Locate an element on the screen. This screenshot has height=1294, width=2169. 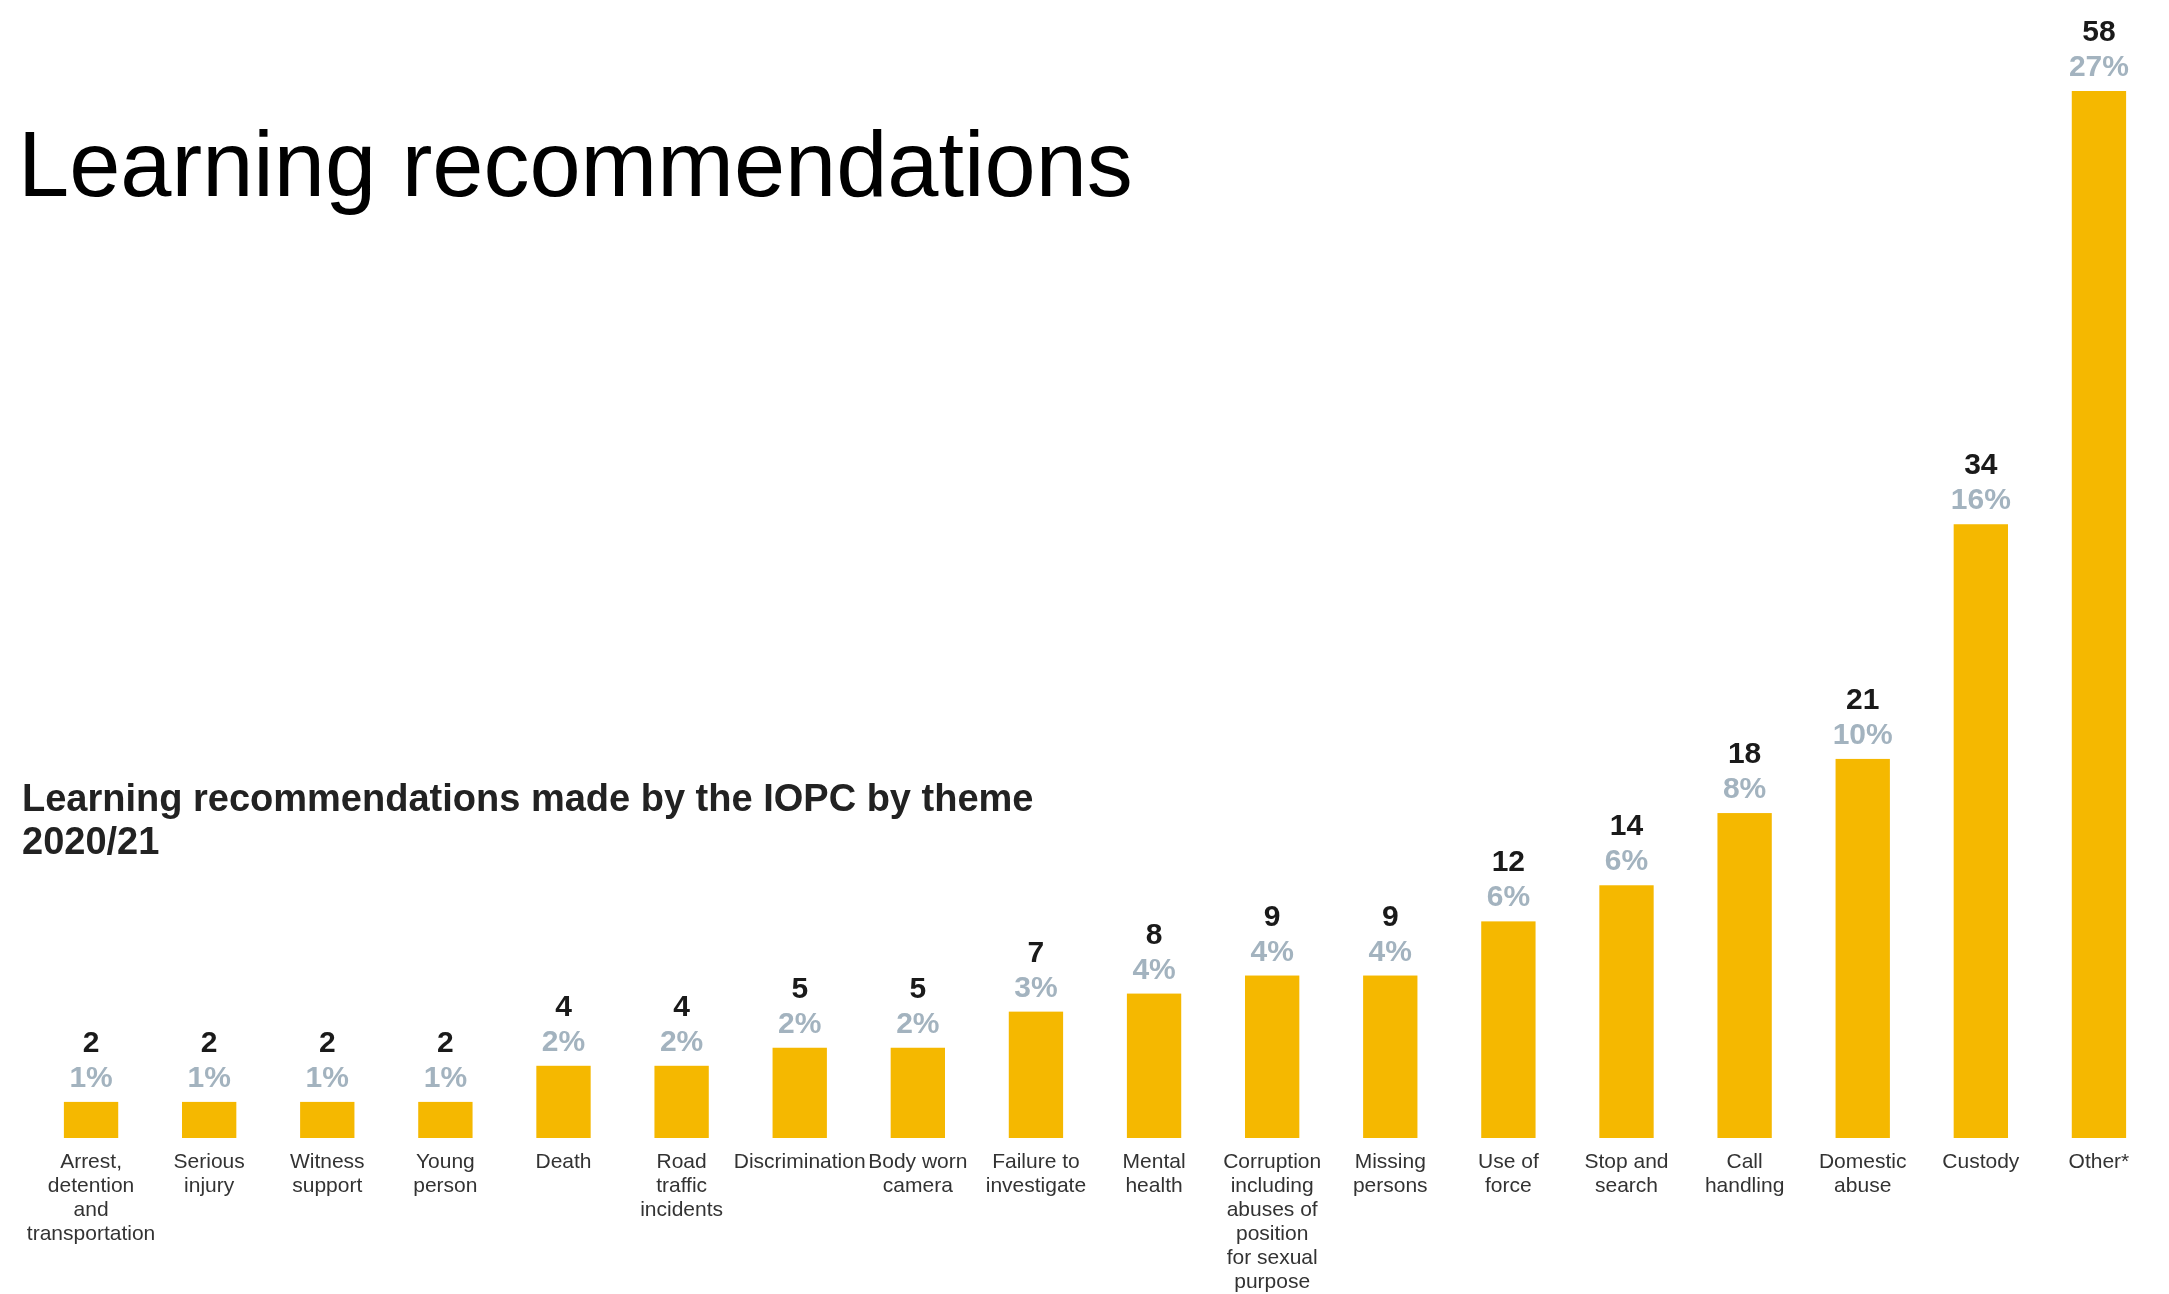
x-tick-label: Stop and search is located at coordinates (1626, 1172).